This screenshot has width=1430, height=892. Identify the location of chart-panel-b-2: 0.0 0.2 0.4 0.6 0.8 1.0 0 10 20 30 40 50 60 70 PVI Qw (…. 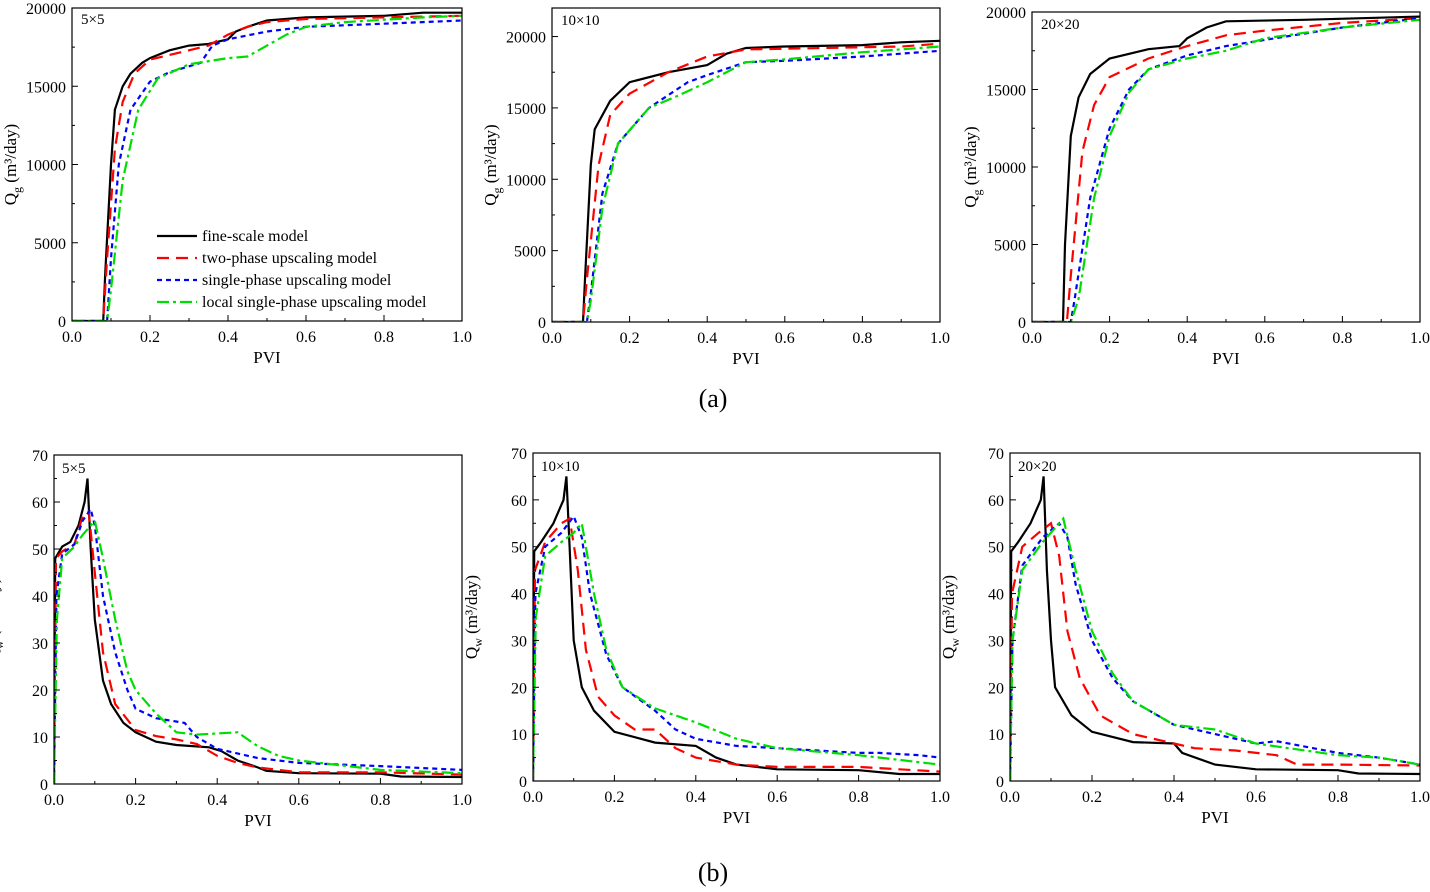
(706, 636).